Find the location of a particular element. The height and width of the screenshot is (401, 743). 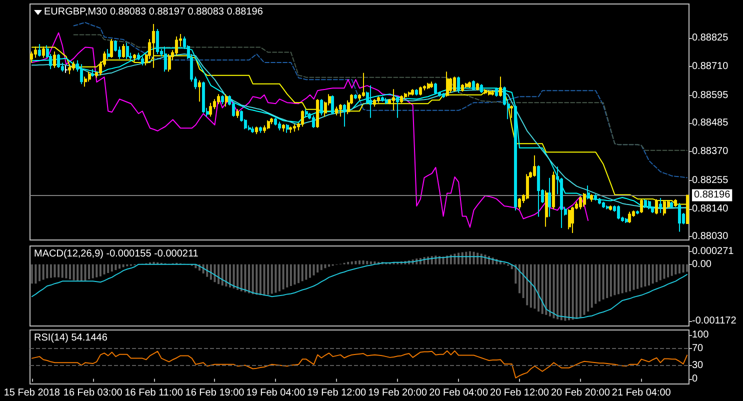

y-tick-label: 0.00 is located at coordinates (702, 264).